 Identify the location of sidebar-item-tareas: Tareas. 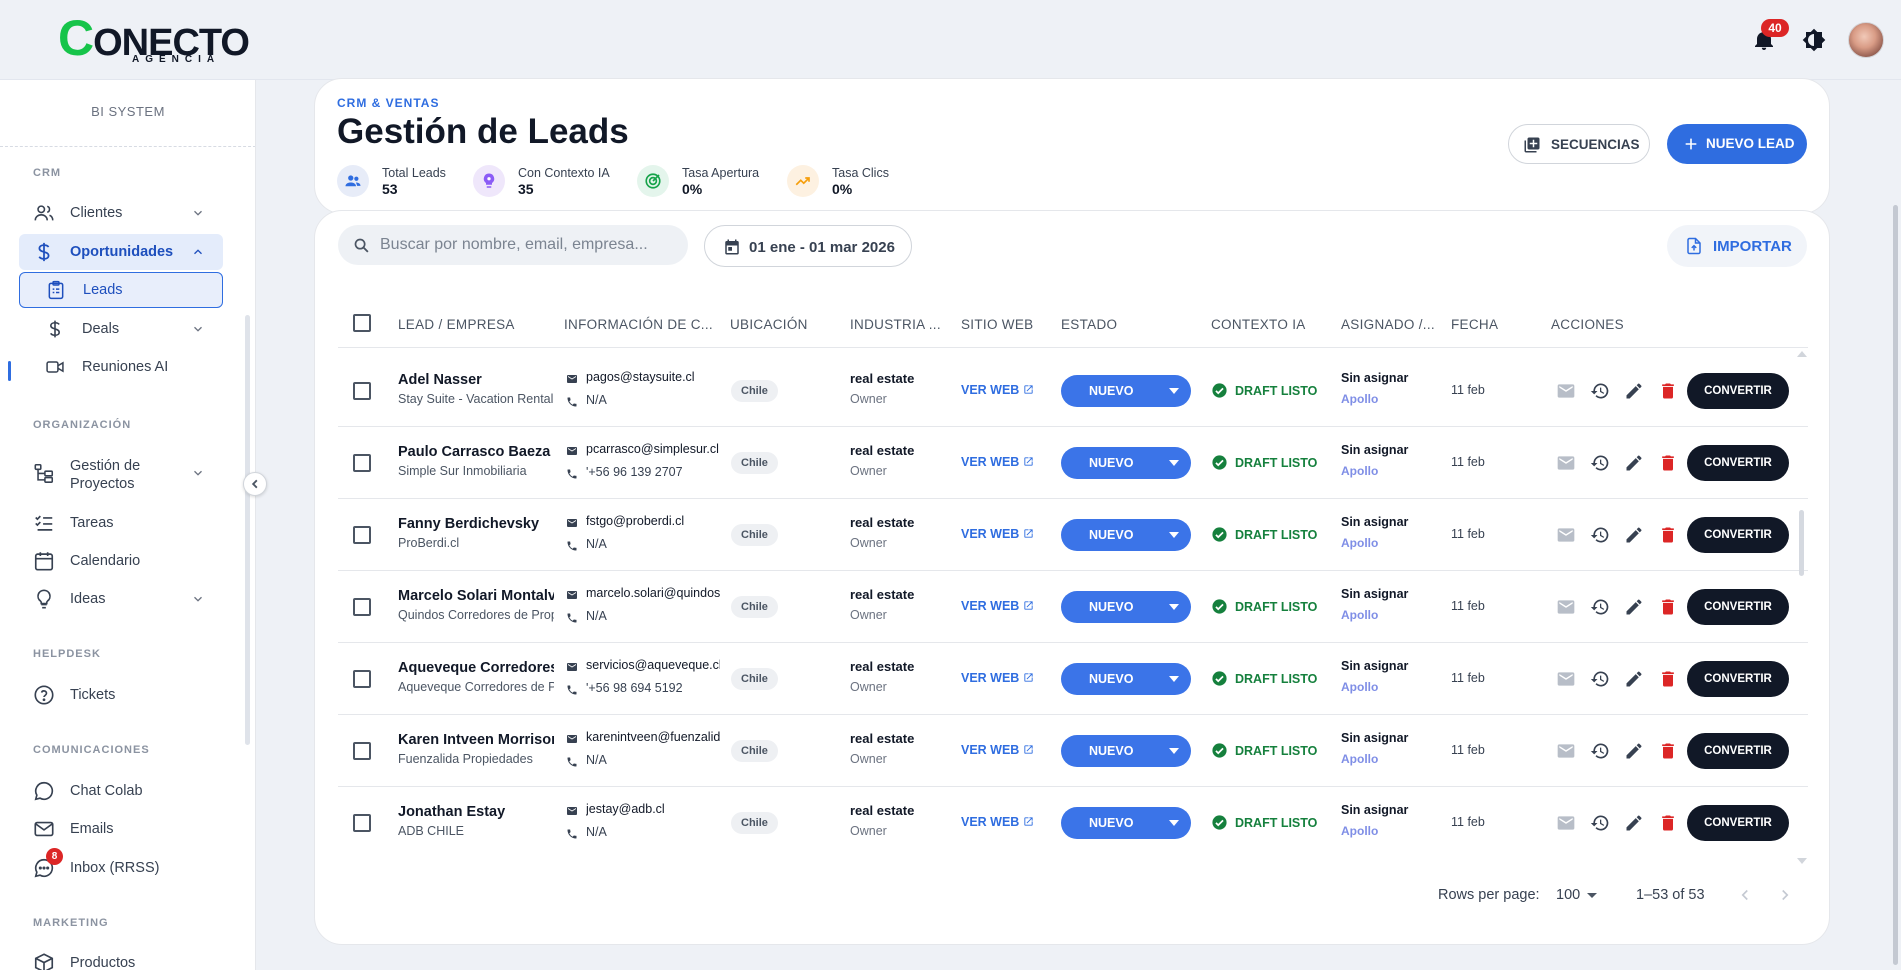
(121, 523).